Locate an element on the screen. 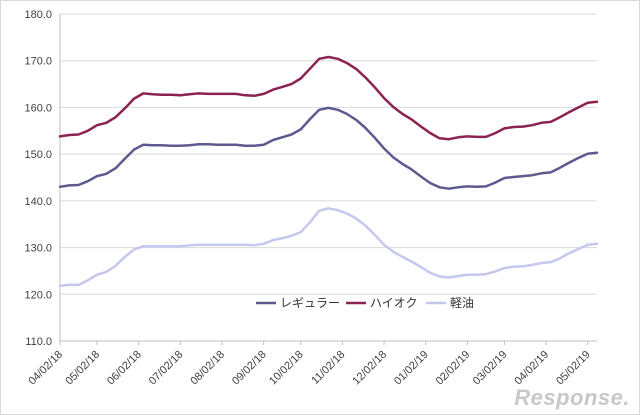  x-tick-label: 04/02/18 is located at coordinates (45, 368).